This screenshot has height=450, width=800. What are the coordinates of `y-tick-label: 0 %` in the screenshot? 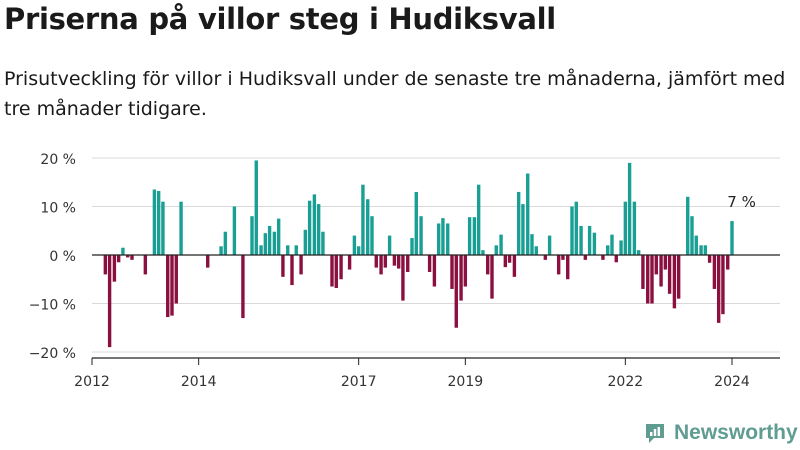 It's located at (62, 257).